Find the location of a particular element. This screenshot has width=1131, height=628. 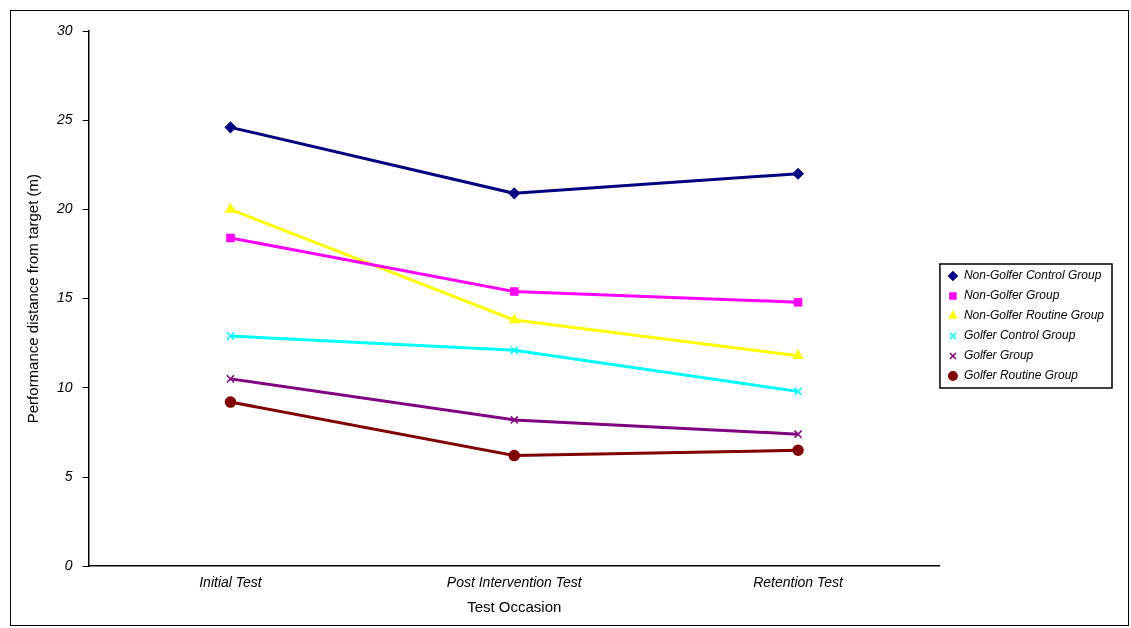

y-tick-label: 20 is located at coordinates (64, 208).